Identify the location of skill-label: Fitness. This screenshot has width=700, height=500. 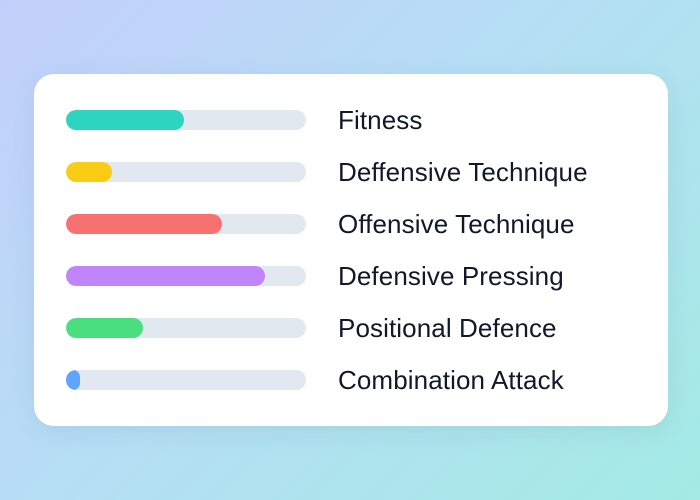
(380, 119).